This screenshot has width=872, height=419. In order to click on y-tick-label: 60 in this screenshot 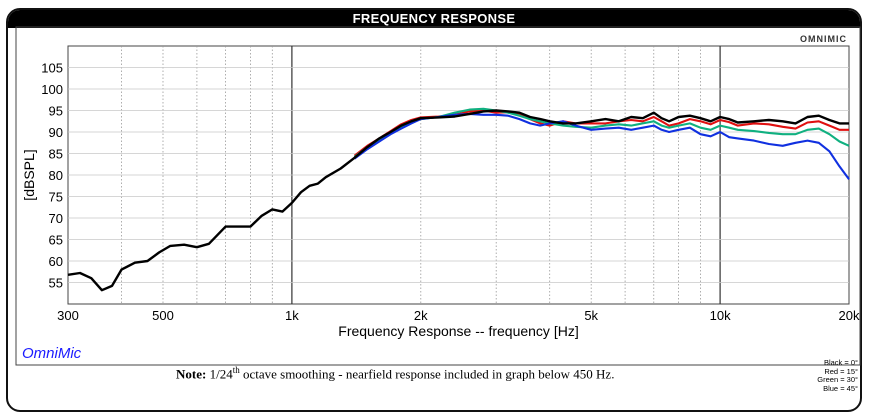, I will do `click(56, 261)`.